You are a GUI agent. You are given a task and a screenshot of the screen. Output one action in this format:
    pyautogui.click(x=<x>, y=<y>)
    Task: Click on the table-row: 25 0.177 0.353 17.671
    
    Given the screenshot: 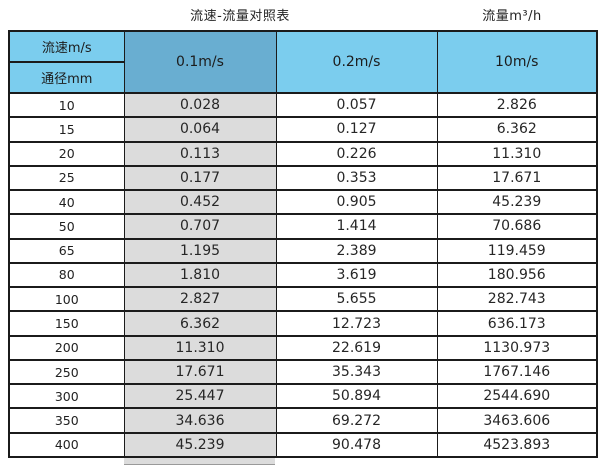 What is the action you would take?
    pyautogui.click(x=303, y=177)
    